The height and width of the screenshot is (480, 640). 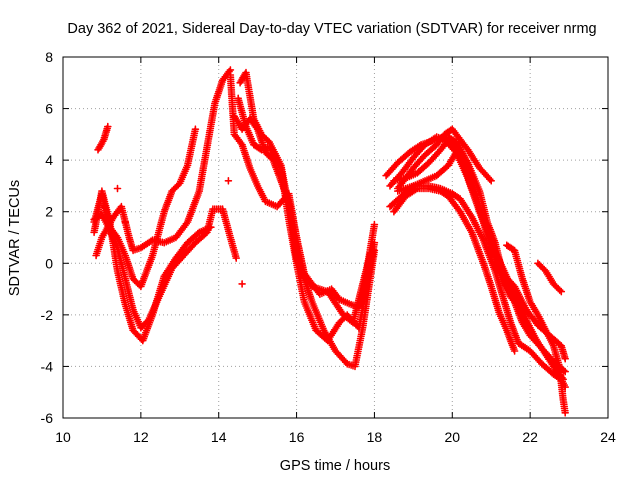 What do you see at coordinates (452, 437) in the screenshot?
I see `x-tick-label: 20` at bounding box center [452, 437].